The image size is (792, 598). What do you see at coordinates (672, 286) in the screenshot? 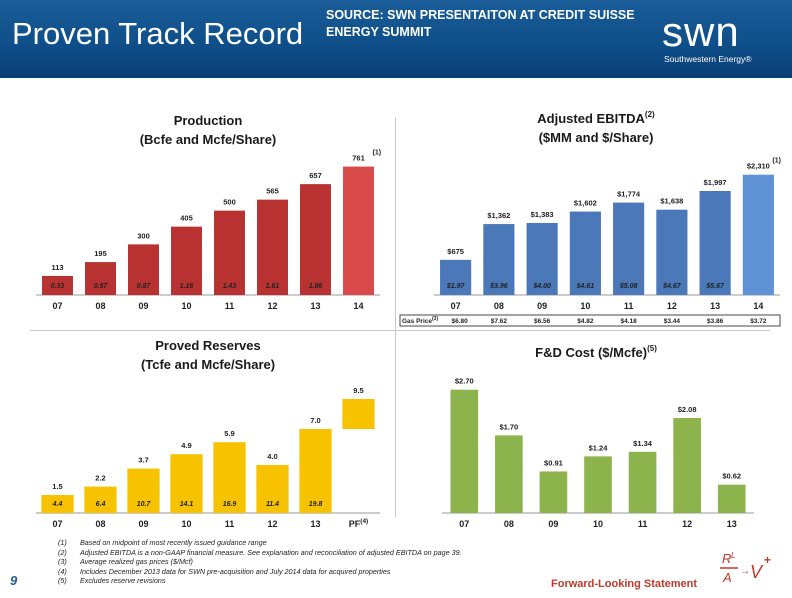
I see `ebitda-per-share-12: $4.67` at bounding box center [672, 286].